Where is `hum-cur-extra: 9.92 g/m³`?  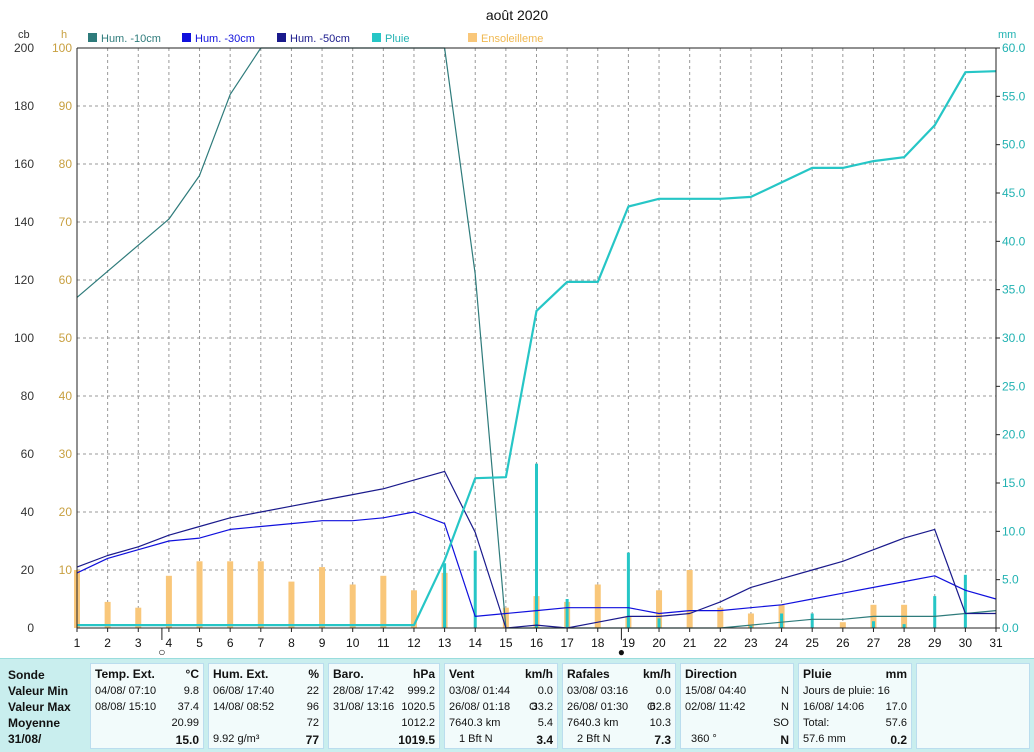 hum-cur-extra: 9.92 g/m³ is located at coordinates (236, 739).